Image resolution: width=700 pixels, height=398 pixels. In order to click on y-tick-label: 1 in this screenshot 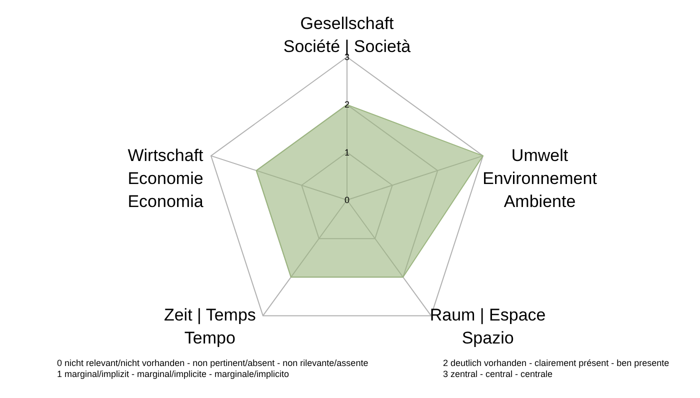, I will do `click(347, 152)`.